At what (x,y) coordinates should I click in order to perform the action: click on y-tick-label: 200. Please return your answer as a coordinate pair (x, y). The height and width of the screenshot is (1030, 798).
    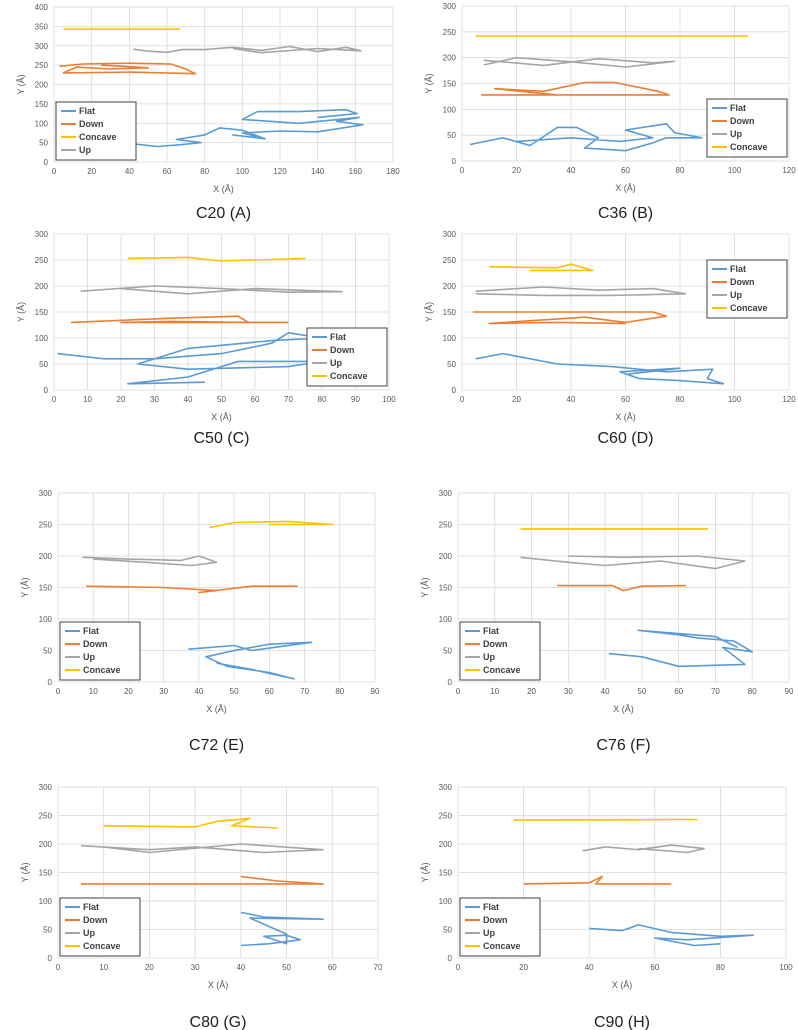
    Looking at the image, I should click on (450, 286).